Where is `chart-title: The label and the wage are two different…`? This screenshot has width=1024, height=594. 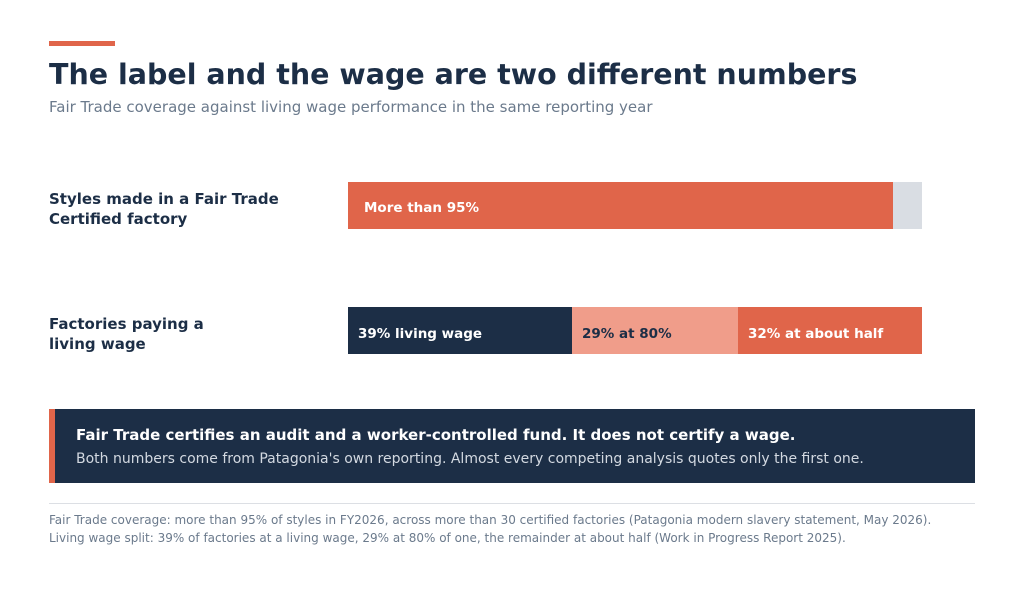 chart-title: The label and the wage are two different… is located at coordinates (453, 74).